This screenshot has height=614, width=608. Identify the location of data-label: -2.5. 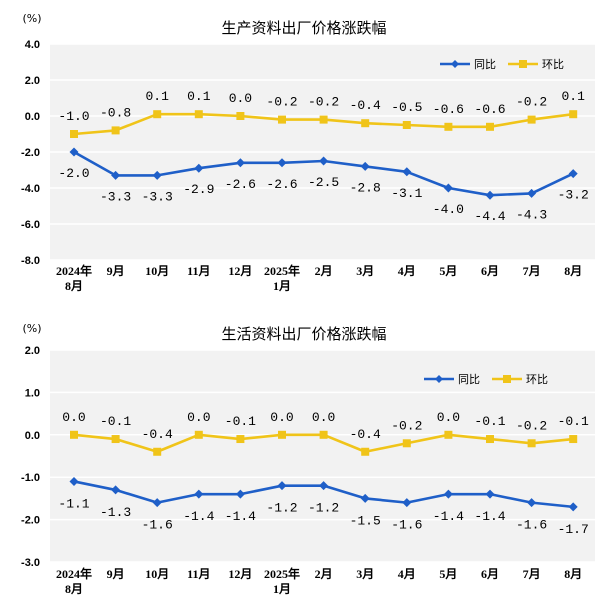
(323, 182).